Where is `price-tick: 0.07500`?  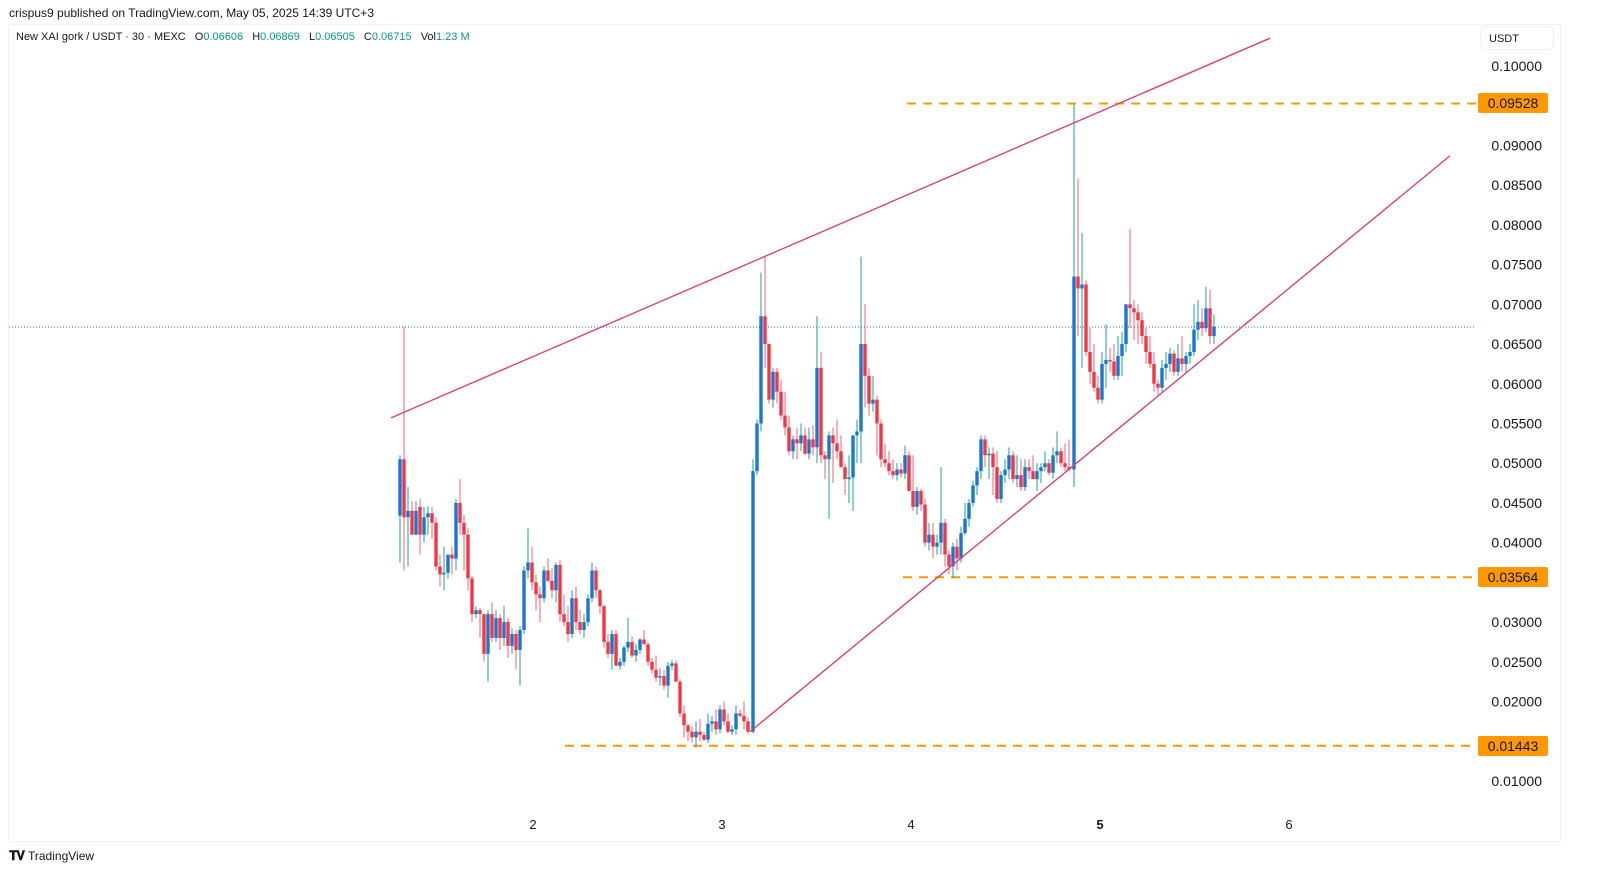
price-tick: 0.07500 is located at coordinates (1516, 265).